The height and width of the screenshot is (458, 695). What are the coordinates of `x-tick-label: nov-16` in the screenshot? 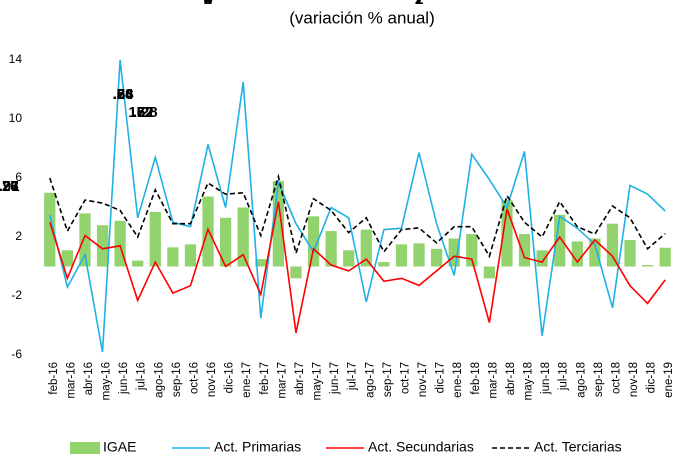 It's located at (212, 379).